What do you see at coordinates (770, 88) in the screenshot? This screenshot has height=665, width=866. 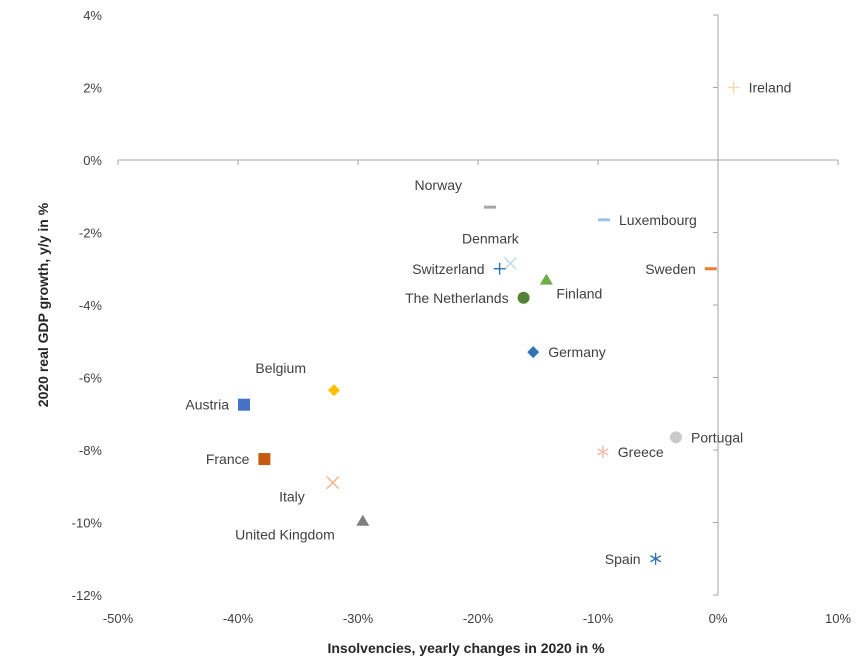 I see `label-ireland: Ireland` at bounding box center [770, 88].